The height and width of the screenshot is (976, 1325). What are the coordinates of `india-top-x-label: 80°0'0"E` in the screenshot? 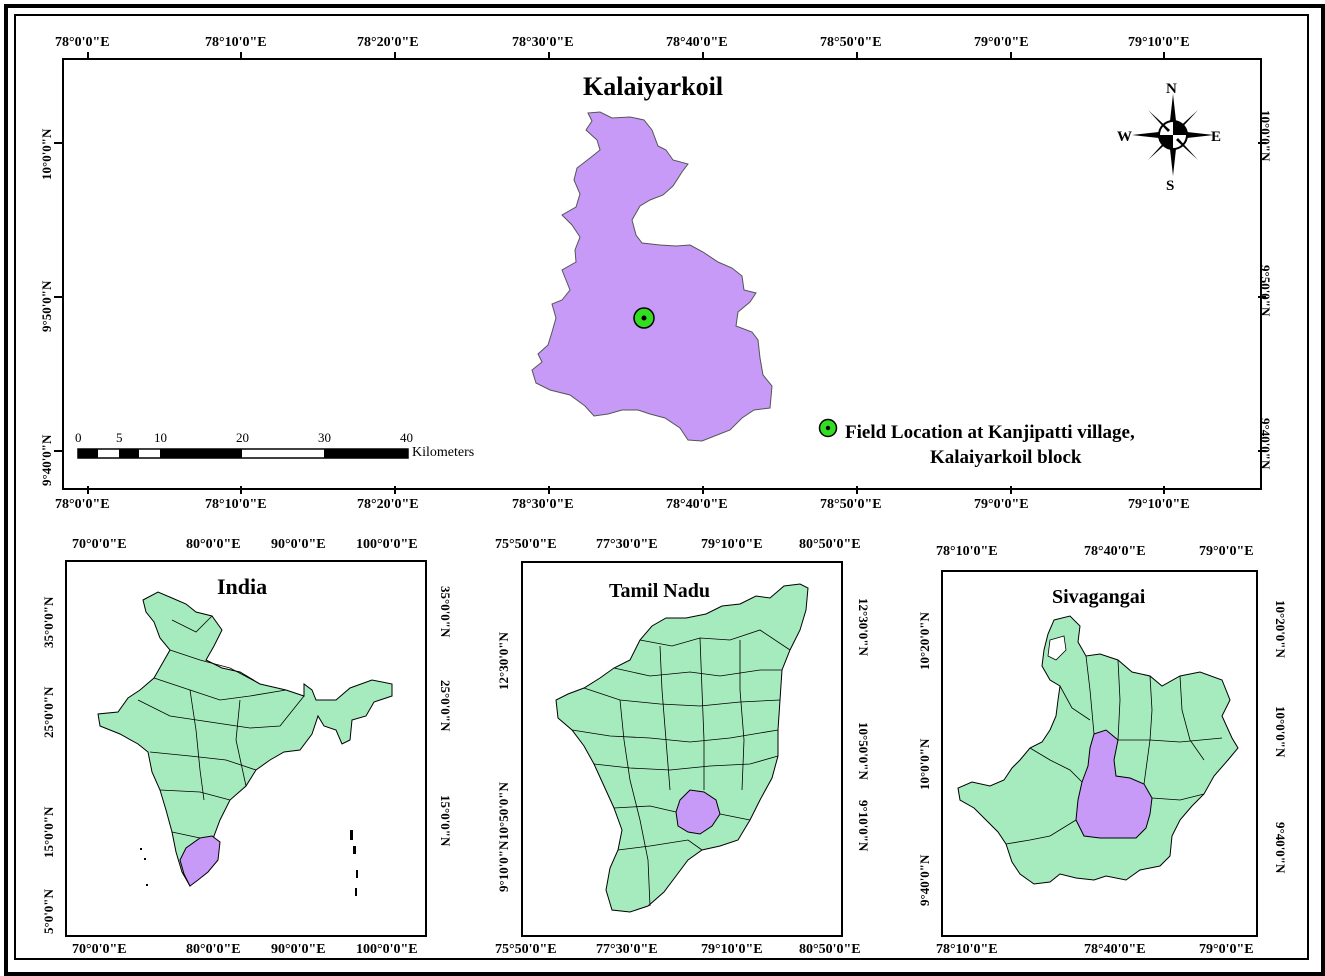 It's located at (213, 544).